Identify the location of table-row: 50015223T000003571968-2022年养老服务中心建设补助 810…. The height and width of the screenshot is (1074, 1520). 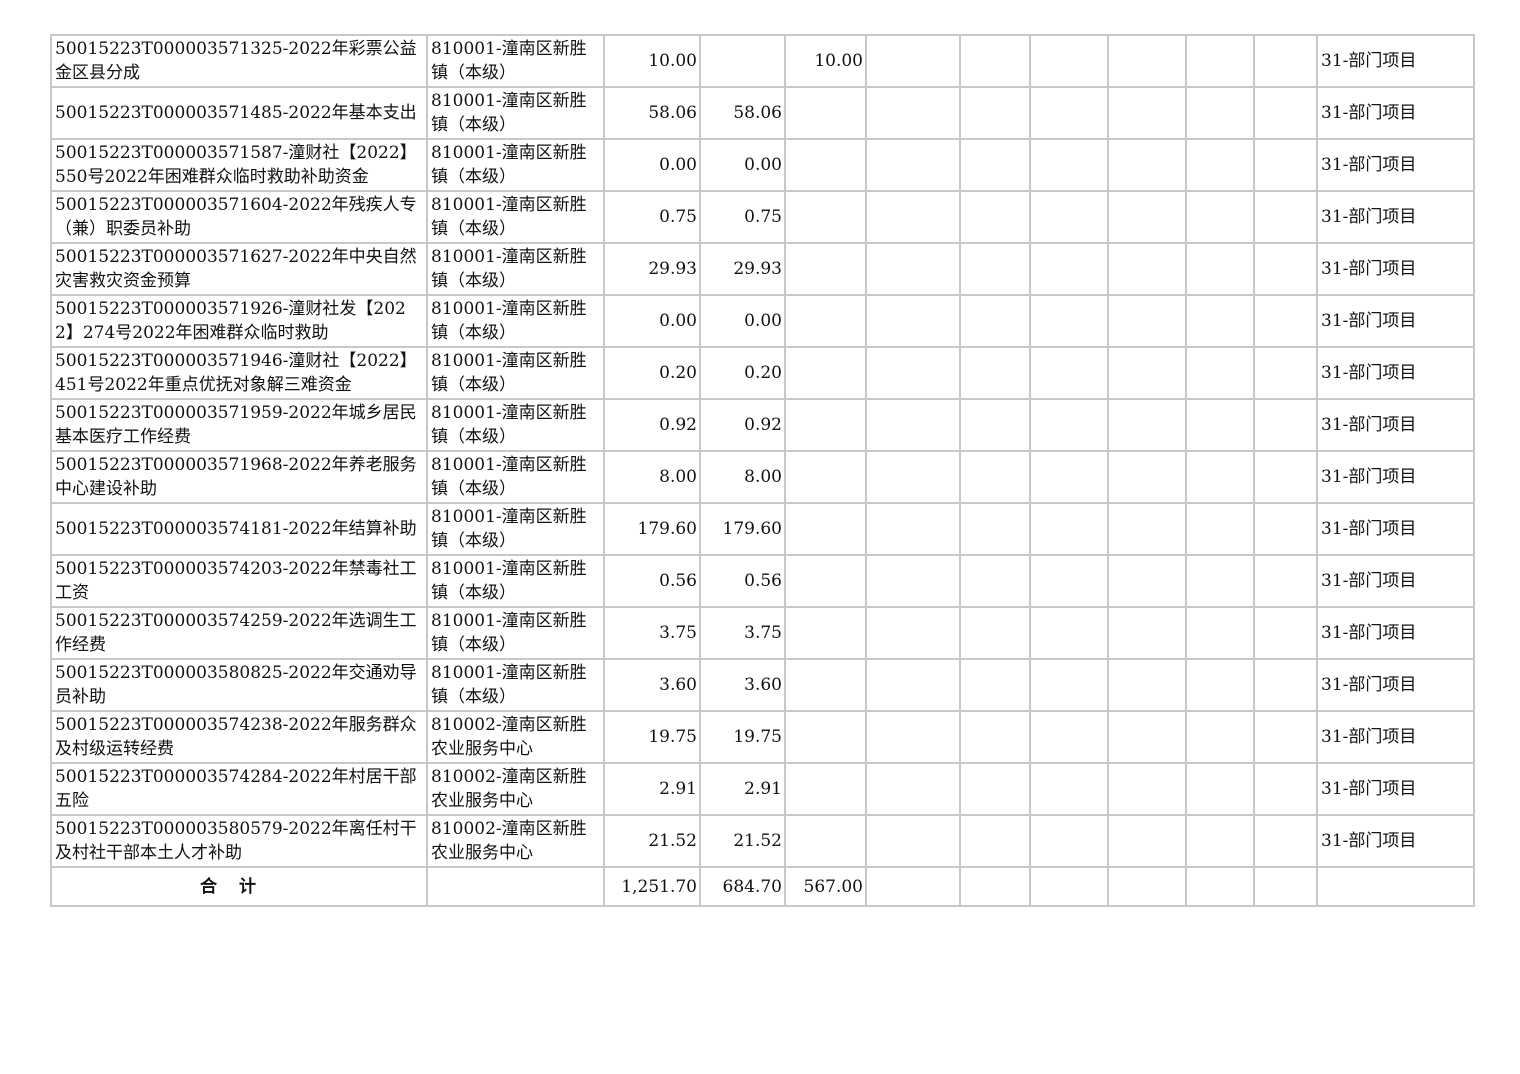
(762, 477).